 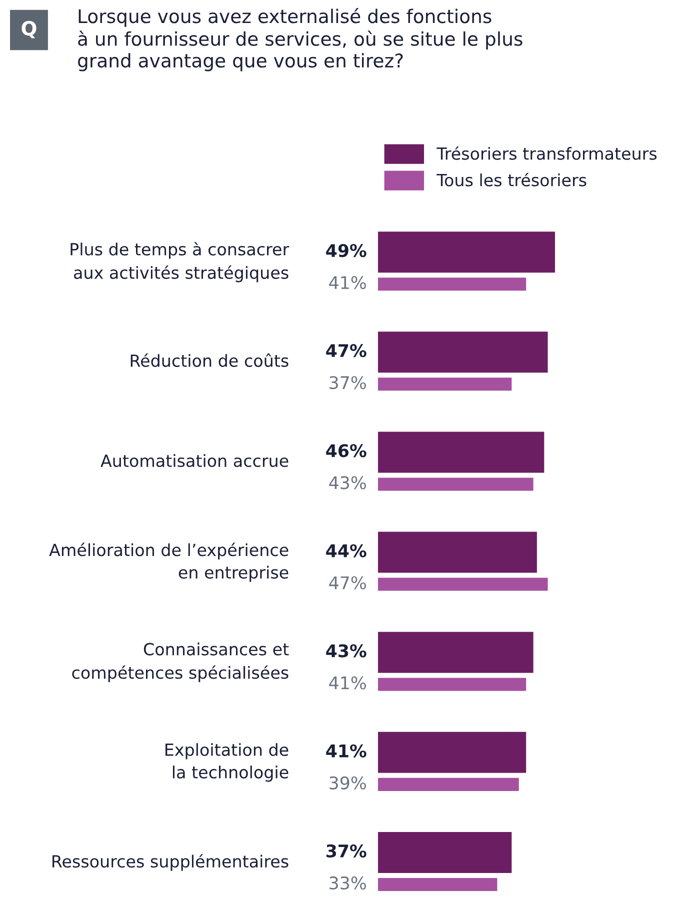 I want to click on y-tick-label: Amélioration de l’expérience en entreprise, so click(x=168, y=562).